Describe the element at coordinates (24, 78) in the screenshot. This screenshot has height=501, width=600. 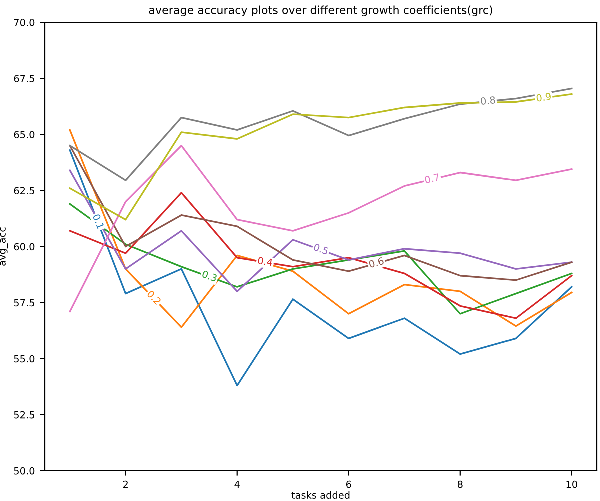
I see `y-tick-label: 67.5` at that location.